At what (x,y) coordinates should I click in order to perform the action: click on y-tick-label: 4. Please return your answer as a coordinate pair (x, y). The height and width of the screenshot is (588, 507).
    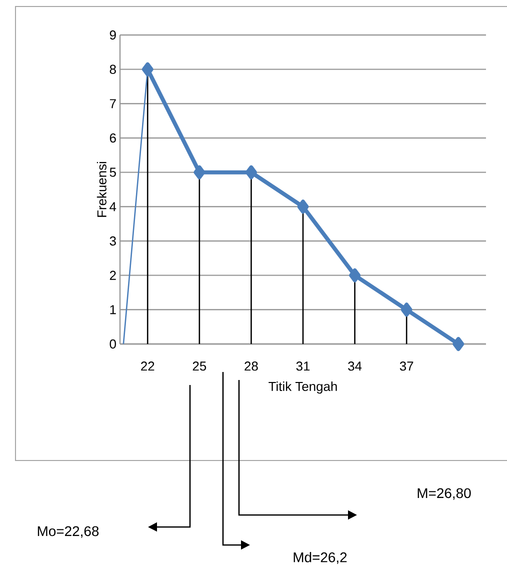
    Looking at the image, I should click on (113, 207).